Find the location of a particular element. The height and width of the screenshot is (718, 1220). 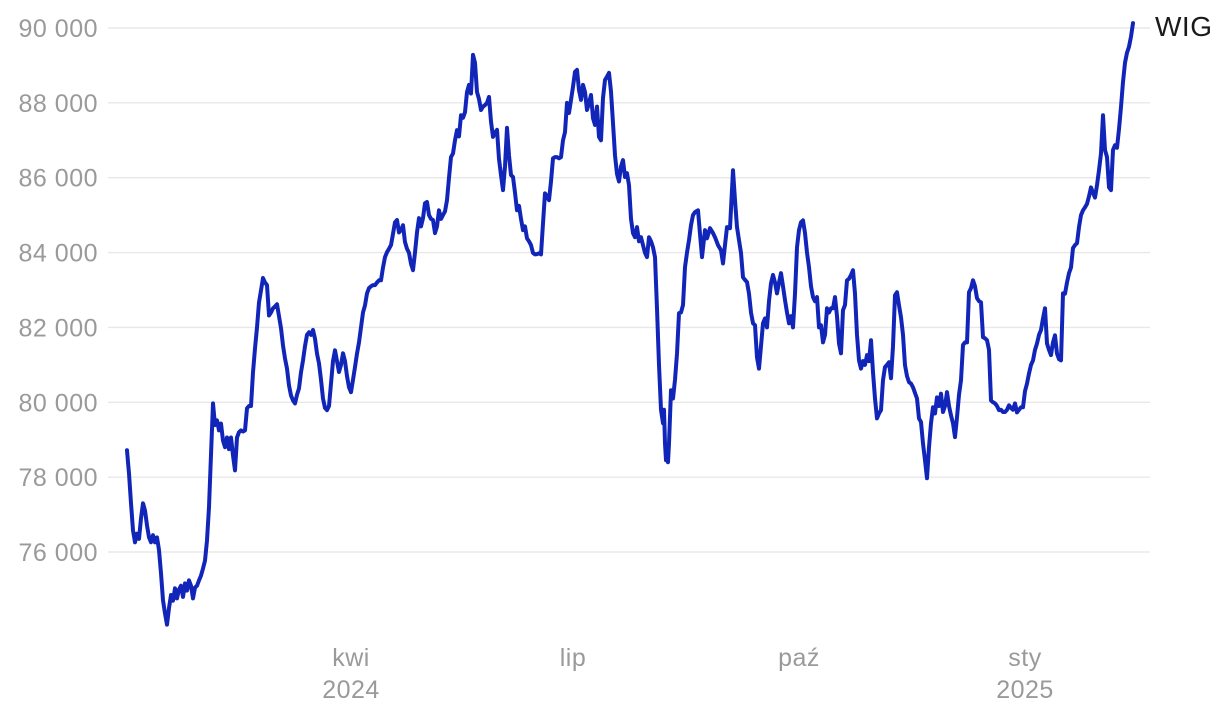

y-axis-tick-label: 80 000 is located at coordinates (58, 403).